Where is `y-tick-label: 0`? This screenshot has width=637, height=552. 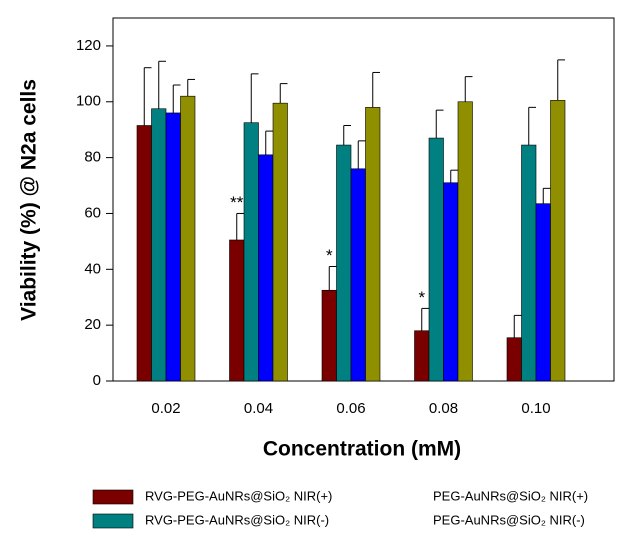 y-tick-label: 0 is located at coordinates (97, 380).